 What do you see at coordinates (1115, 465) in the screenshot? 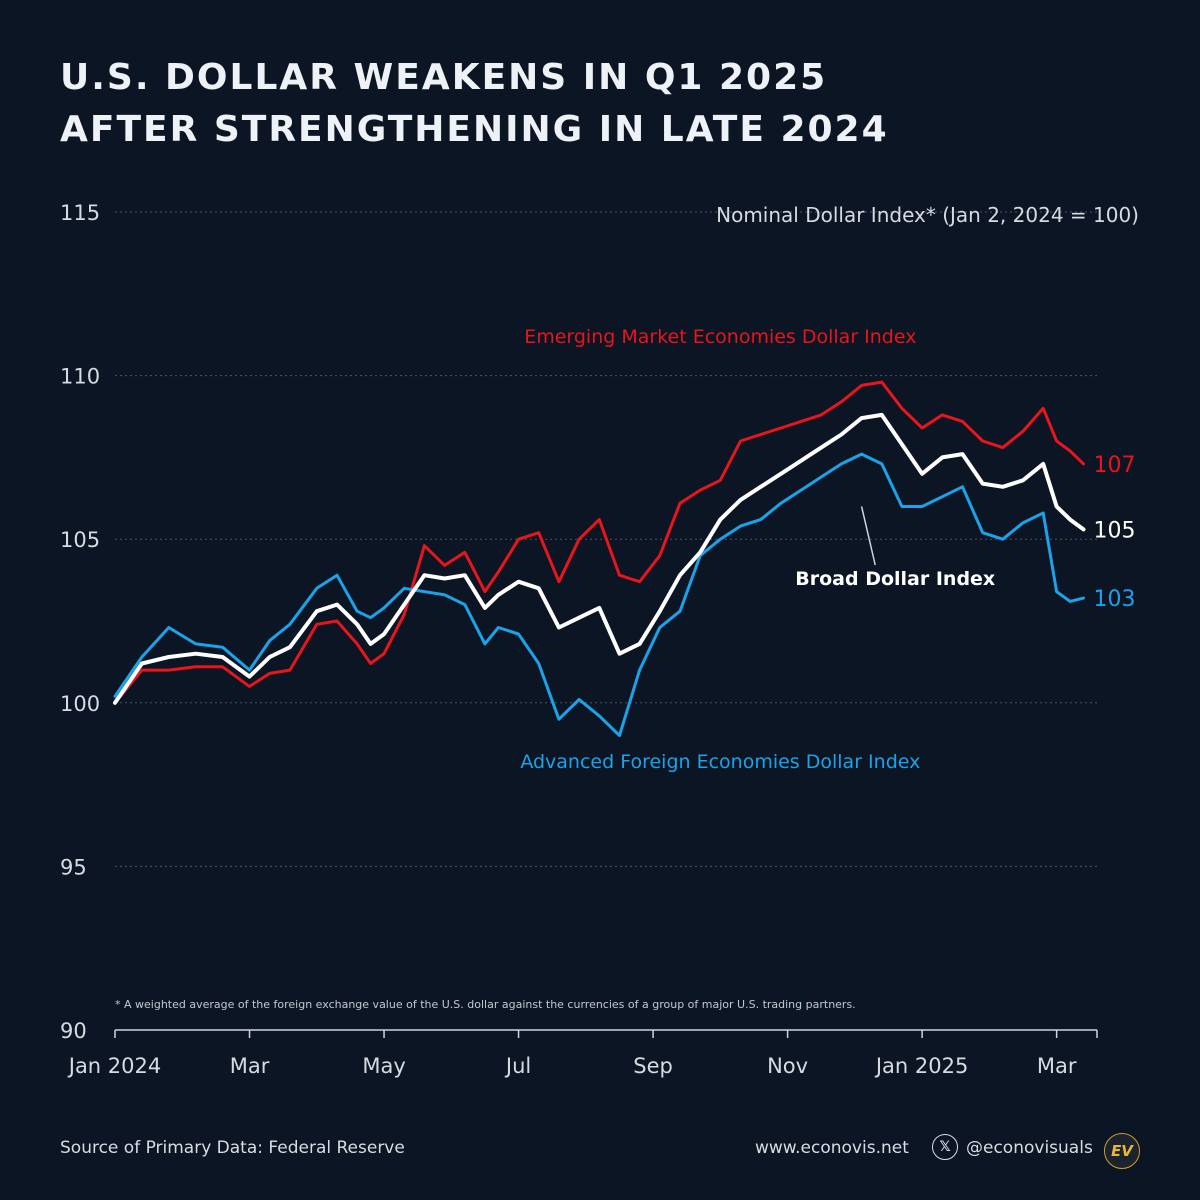
I see `end-label-emerging: 107` at bounding box center [1115, 465].